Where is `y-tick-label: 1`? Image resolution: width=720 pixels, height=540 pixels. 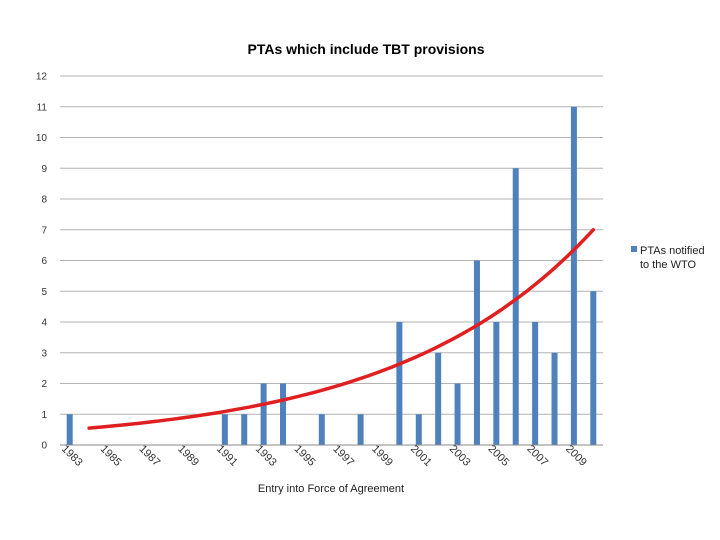
y-tick-label: 1 is located at coordinates (44, 415).